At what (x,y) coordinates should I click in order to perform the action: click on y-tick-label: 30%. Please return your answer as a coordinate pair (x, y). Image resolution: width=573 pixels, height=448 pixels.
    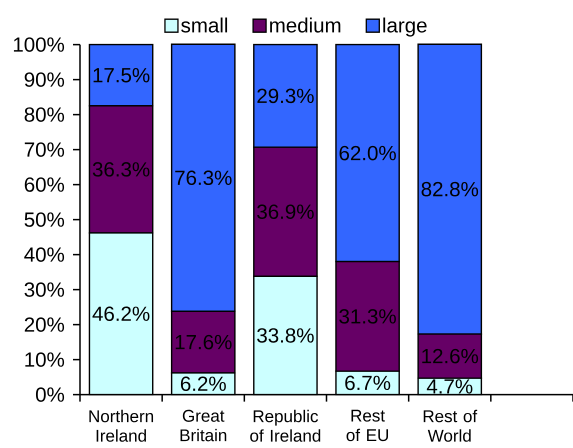
    Looking at the image, I should click on (44, 289).